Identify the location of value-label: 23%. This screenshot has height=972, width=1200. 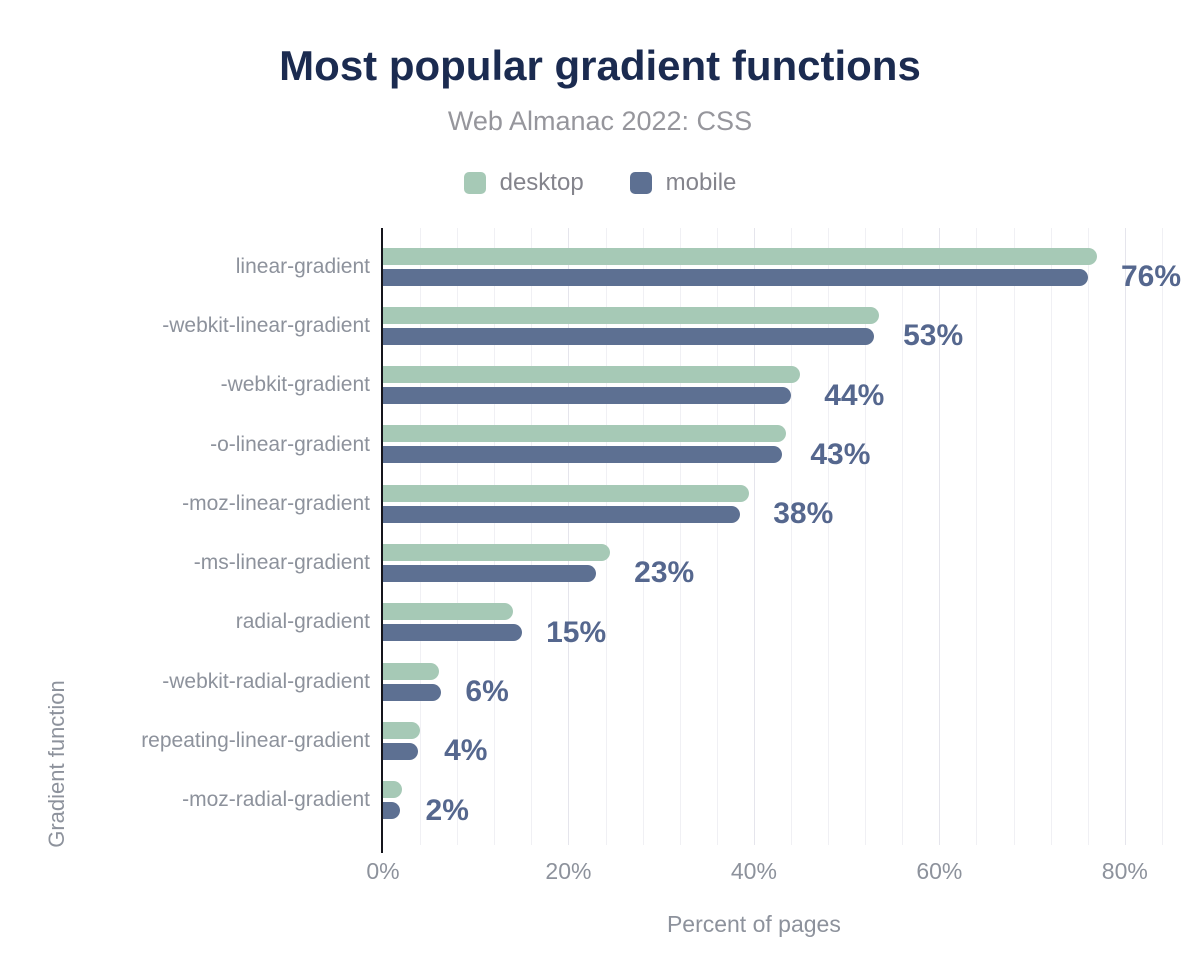
(664, 573).